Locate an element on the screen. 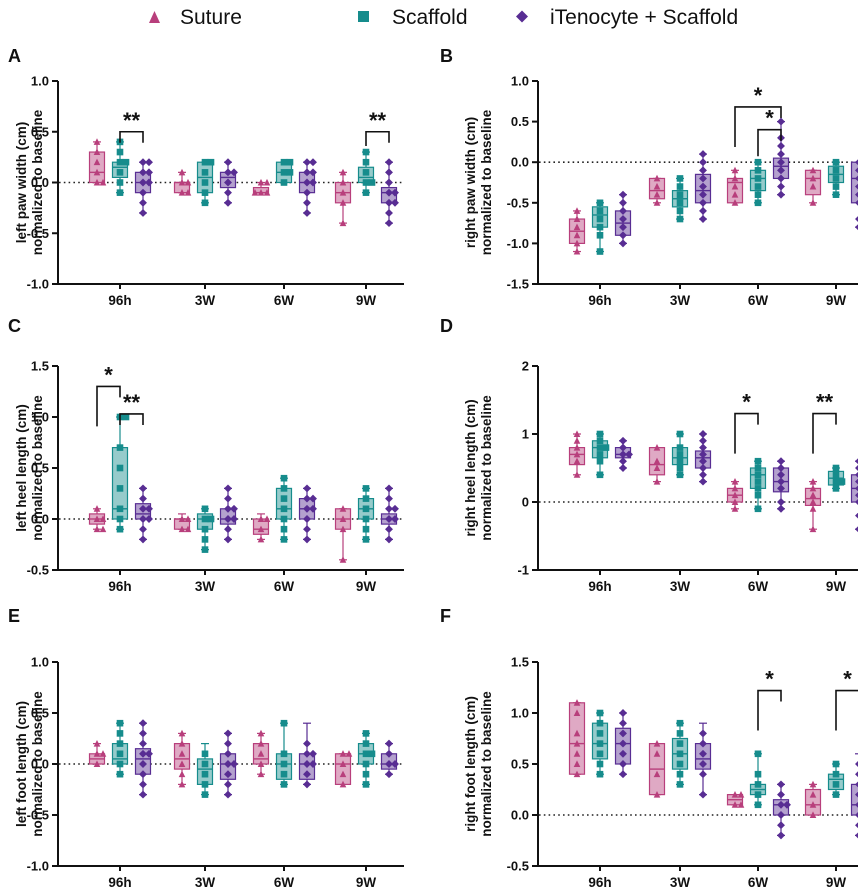  significance-bracket: ** is located at coordinates (131, 407).